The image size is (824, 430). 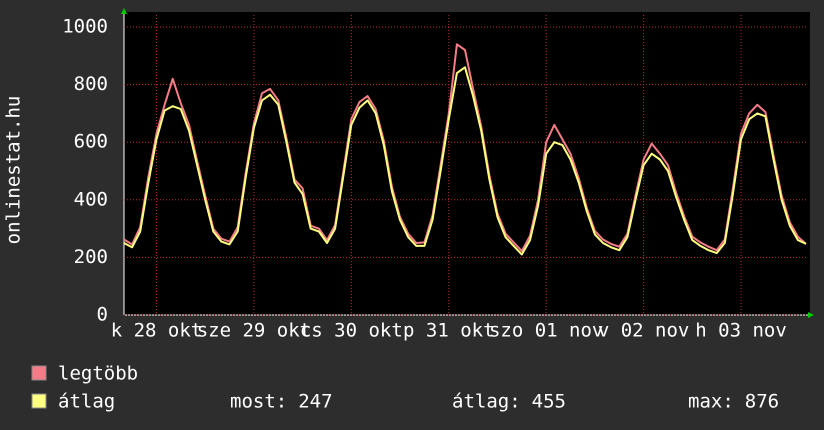 I want to click on x-tick-label: cs 30 okt, so click(x=351, y=331).